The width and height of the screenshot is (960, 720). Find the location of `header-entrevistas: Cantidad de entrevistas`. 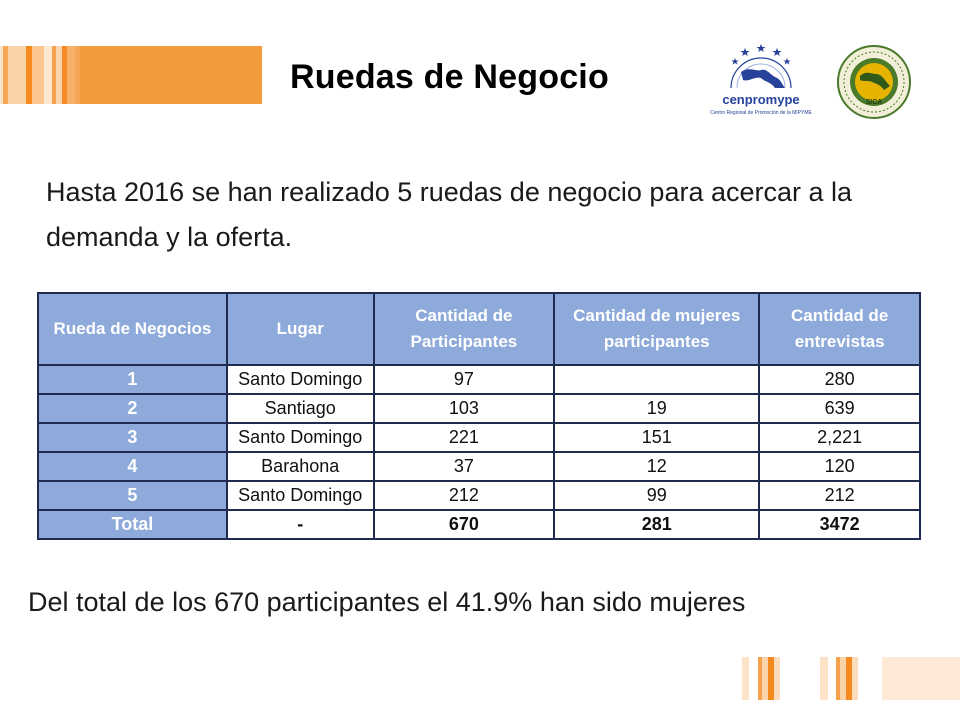

header-entrevistas: Cantidad de entrevistas is located at coordinates (839, 329).